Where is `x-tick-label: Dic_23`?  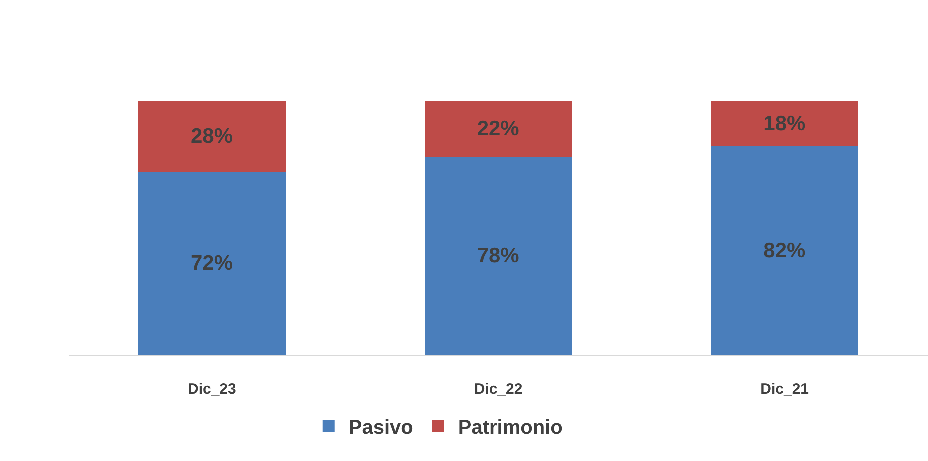 x-tick-label: Dic_23 is located at coordinates (212, 389).